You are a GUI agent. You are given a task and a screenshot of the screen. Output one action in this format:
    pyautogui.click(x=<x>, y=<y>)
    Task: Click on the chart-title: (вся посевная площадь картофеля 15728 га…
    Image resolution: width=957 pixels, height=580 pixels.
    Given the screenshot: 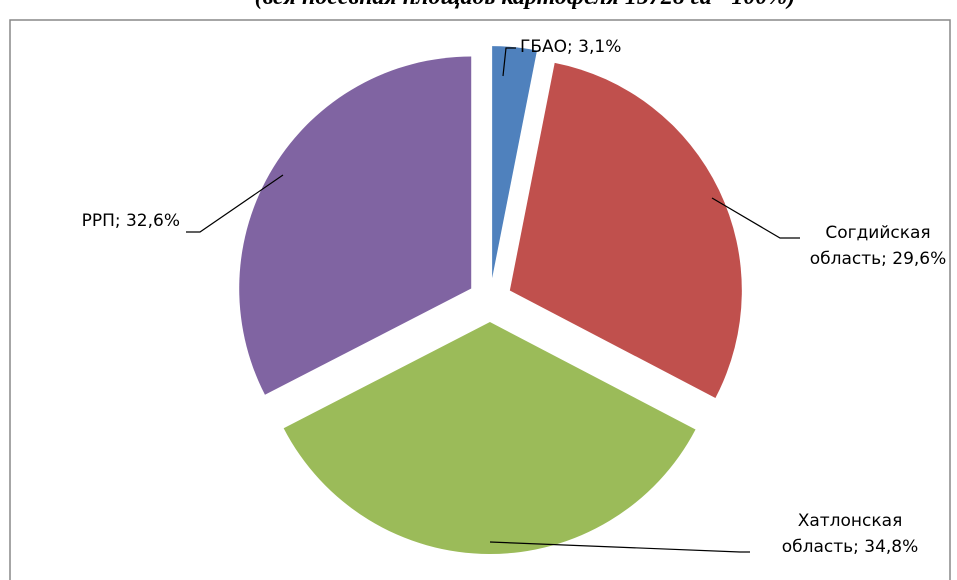 What is the action you would take?
    pyautogui.click(x=525, y=5)
    